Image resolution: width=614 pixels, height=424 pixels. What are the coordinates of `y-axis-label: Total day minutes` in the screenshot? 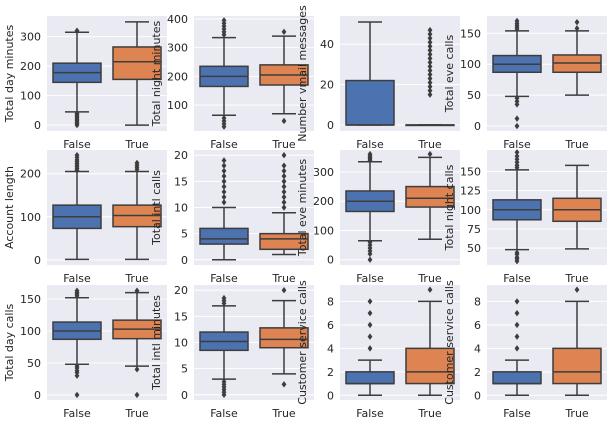 It's located at (9, 74).